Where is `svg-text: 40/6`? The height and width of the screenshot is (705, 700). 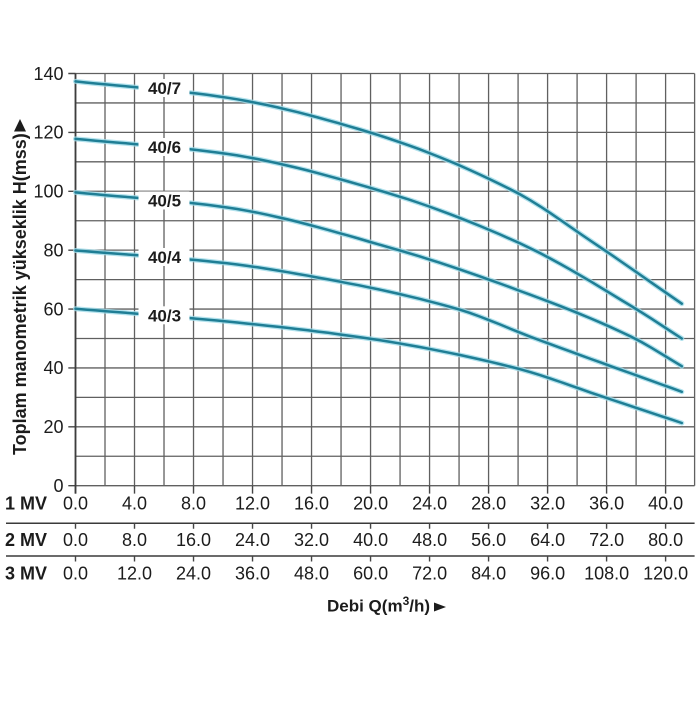
svg-text: 40/6 is located at coordinates (164, 147).